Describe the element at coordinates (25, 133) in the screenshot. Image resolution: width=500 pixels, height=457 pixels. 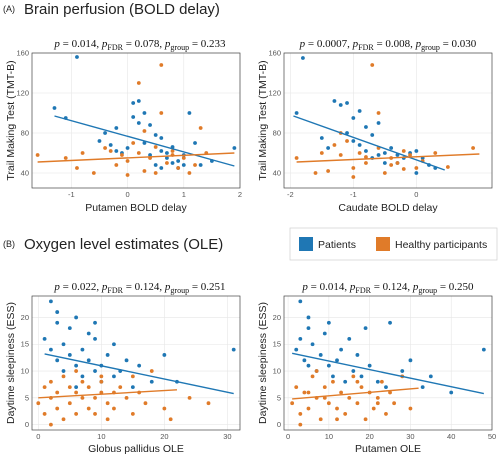
I see `y-tick-label: 80` at that location.